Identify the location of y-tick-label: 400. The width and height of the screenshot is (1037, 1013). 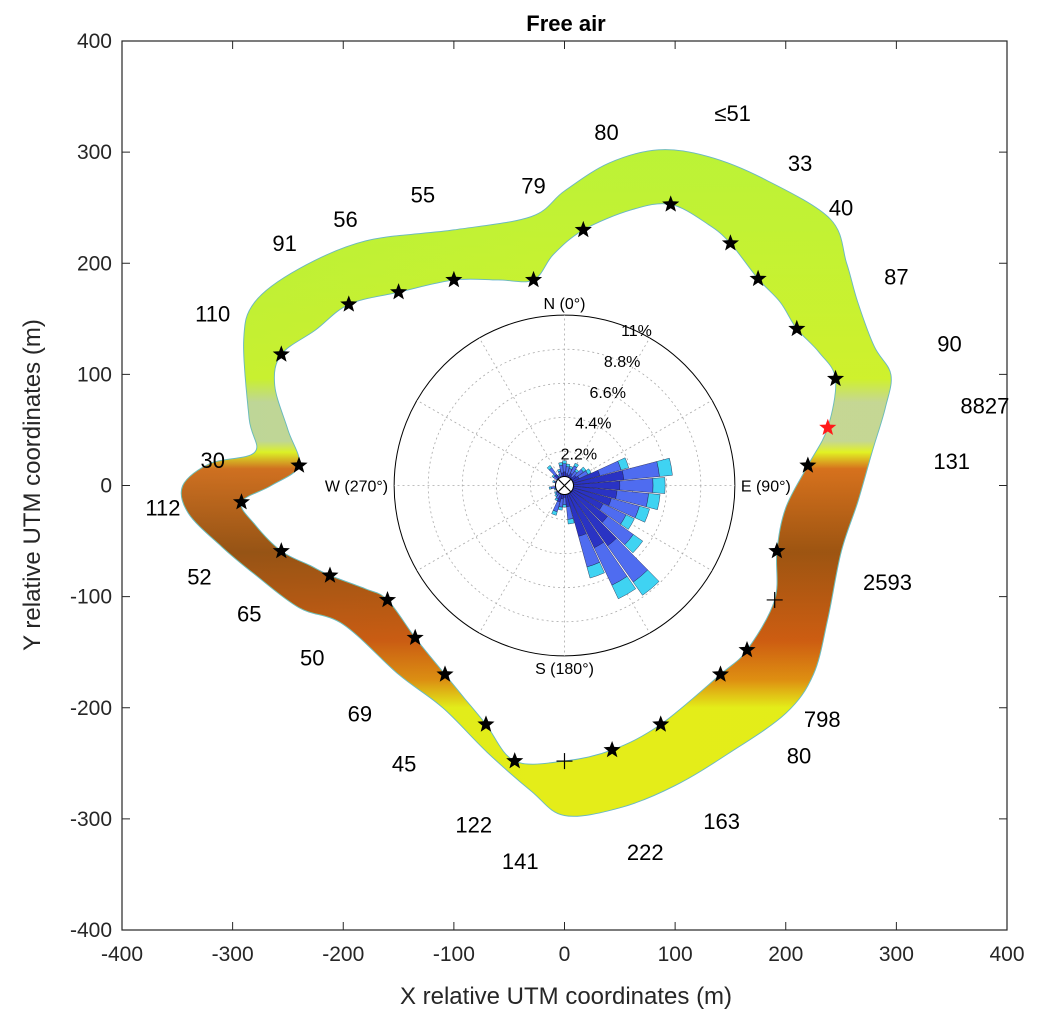
(94, 41).